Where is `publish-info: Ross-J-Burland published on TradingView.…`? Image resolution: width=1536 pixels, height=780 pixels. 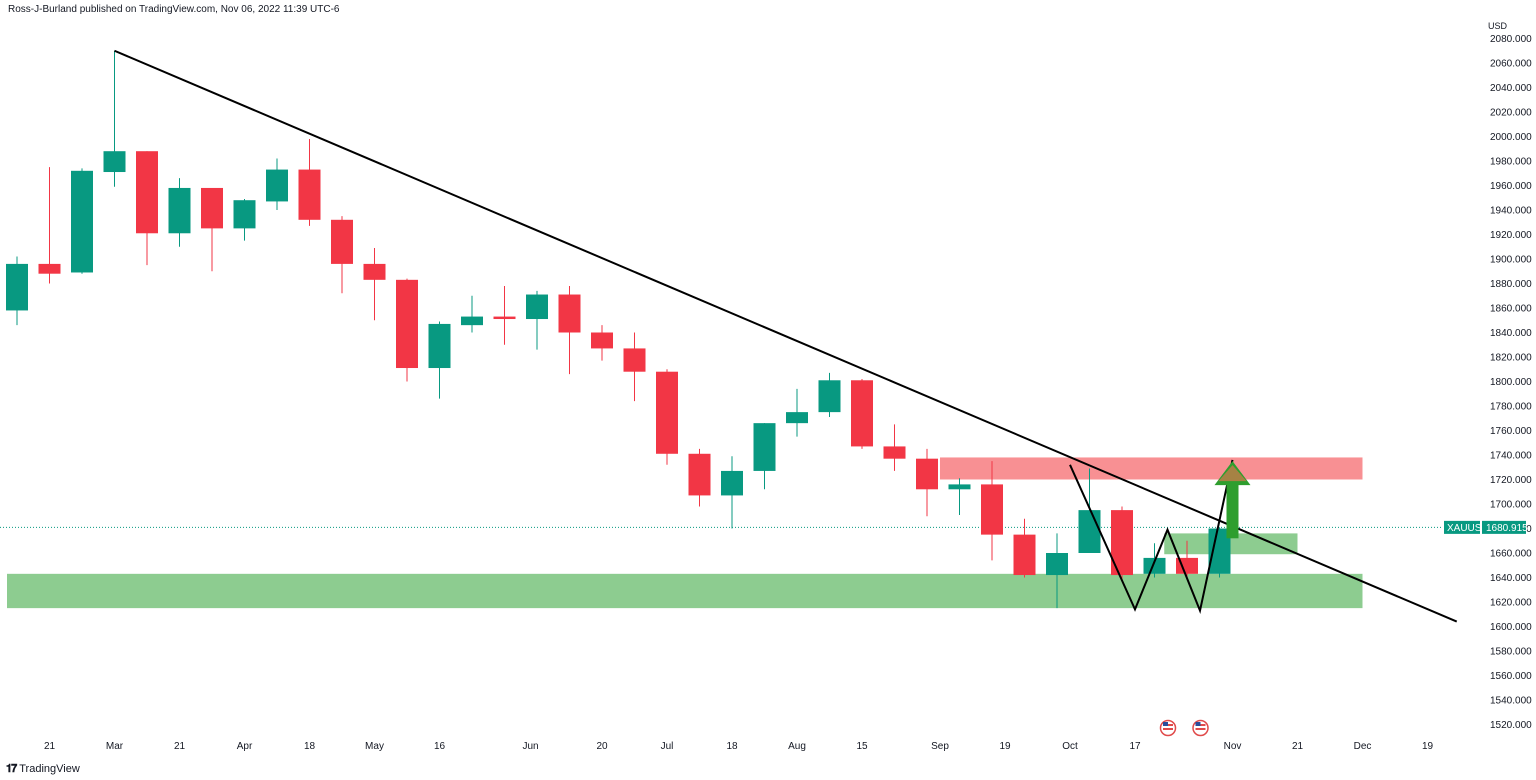 publish-info: Ross-J-Burland published on TradingView.… is located at coordinates (174, 9).